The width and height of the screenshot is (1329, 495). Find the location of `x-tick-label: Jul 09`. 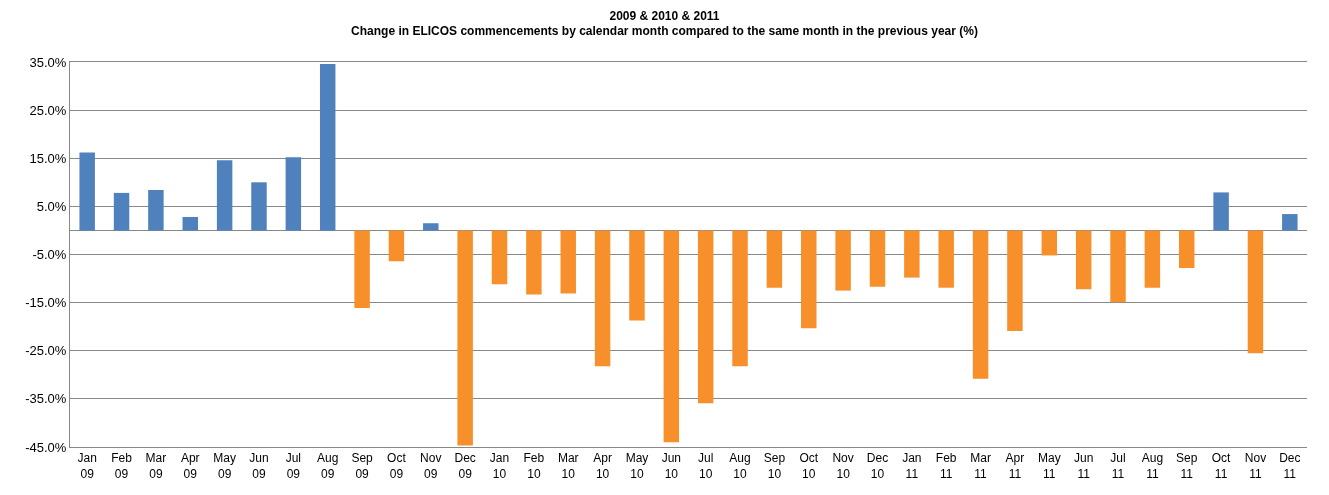

x-tick-label: Jul 09 is located at coordinates (293, 466).